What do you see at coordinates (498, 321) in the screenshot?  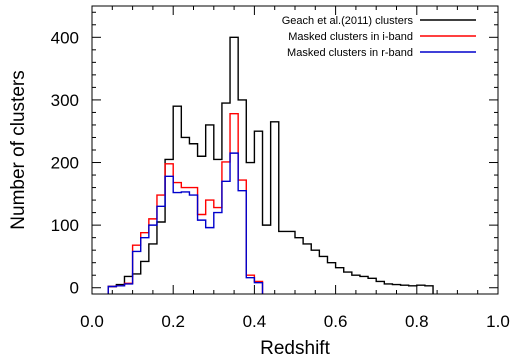 I see `x-tick-label: 1.0` at bounding box center [498, 321].